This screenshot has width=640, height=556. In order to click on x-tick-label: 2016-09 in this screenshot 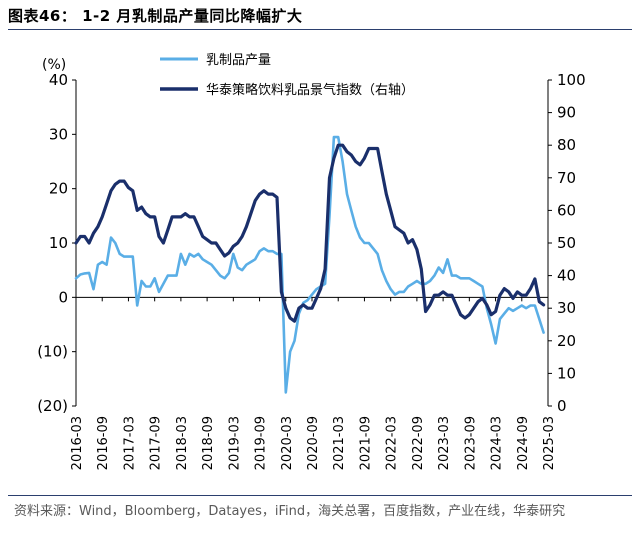, I will do `click(103, 443)`.